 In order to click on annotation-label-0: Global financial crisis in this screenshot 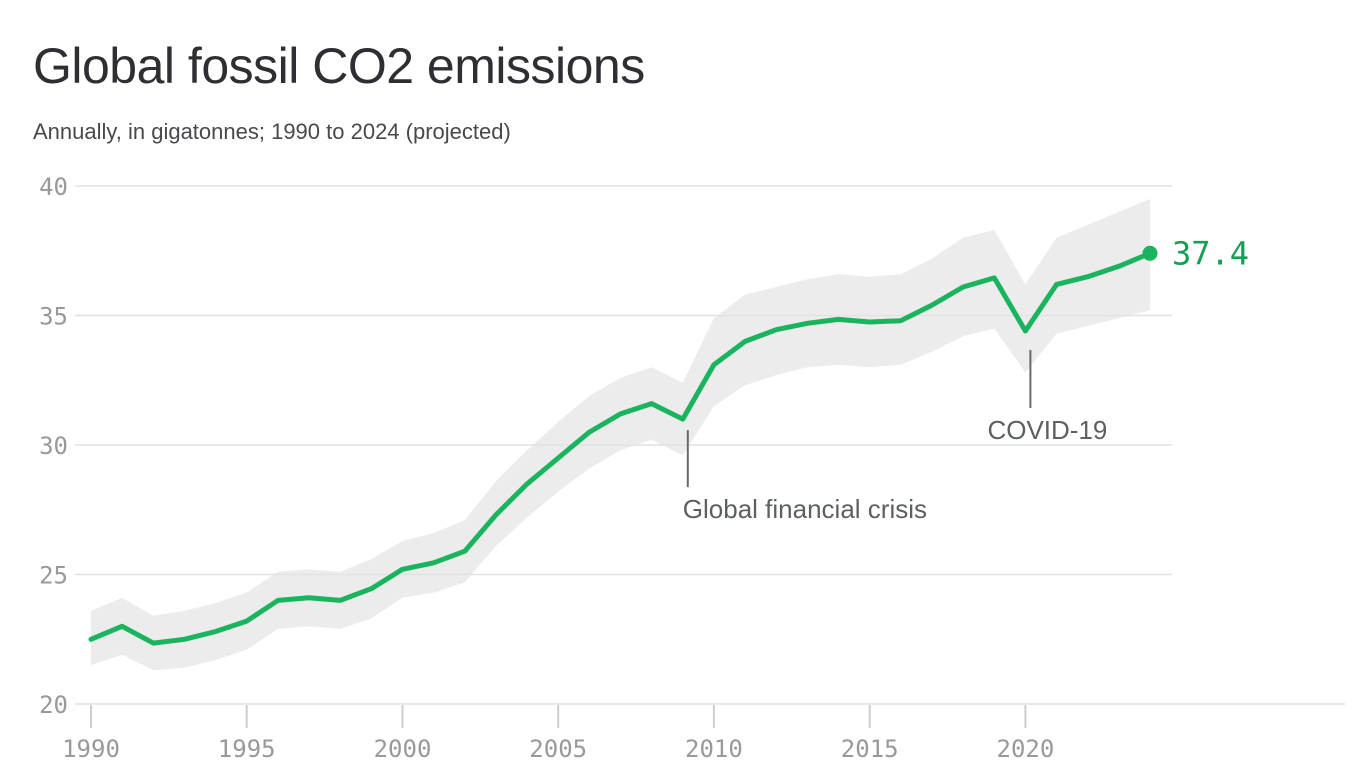, I will do `click(805, 509)`.